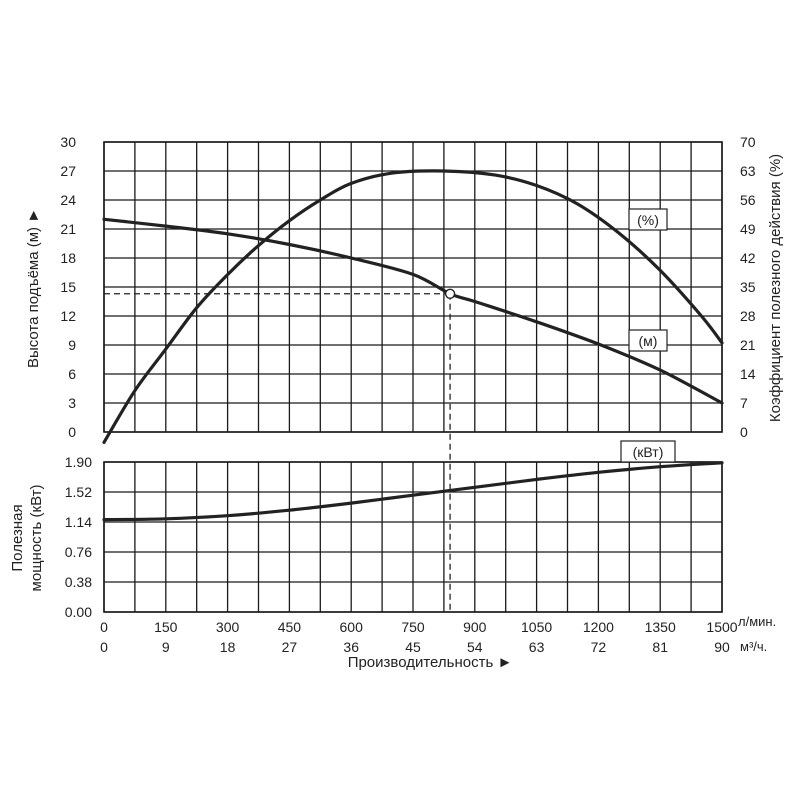 This screenshot has height=800, width=800. Describe the element at coordinates (17, 537) in the screenshot. I see `y-axis-title-power-line1: Полезная` at that location.